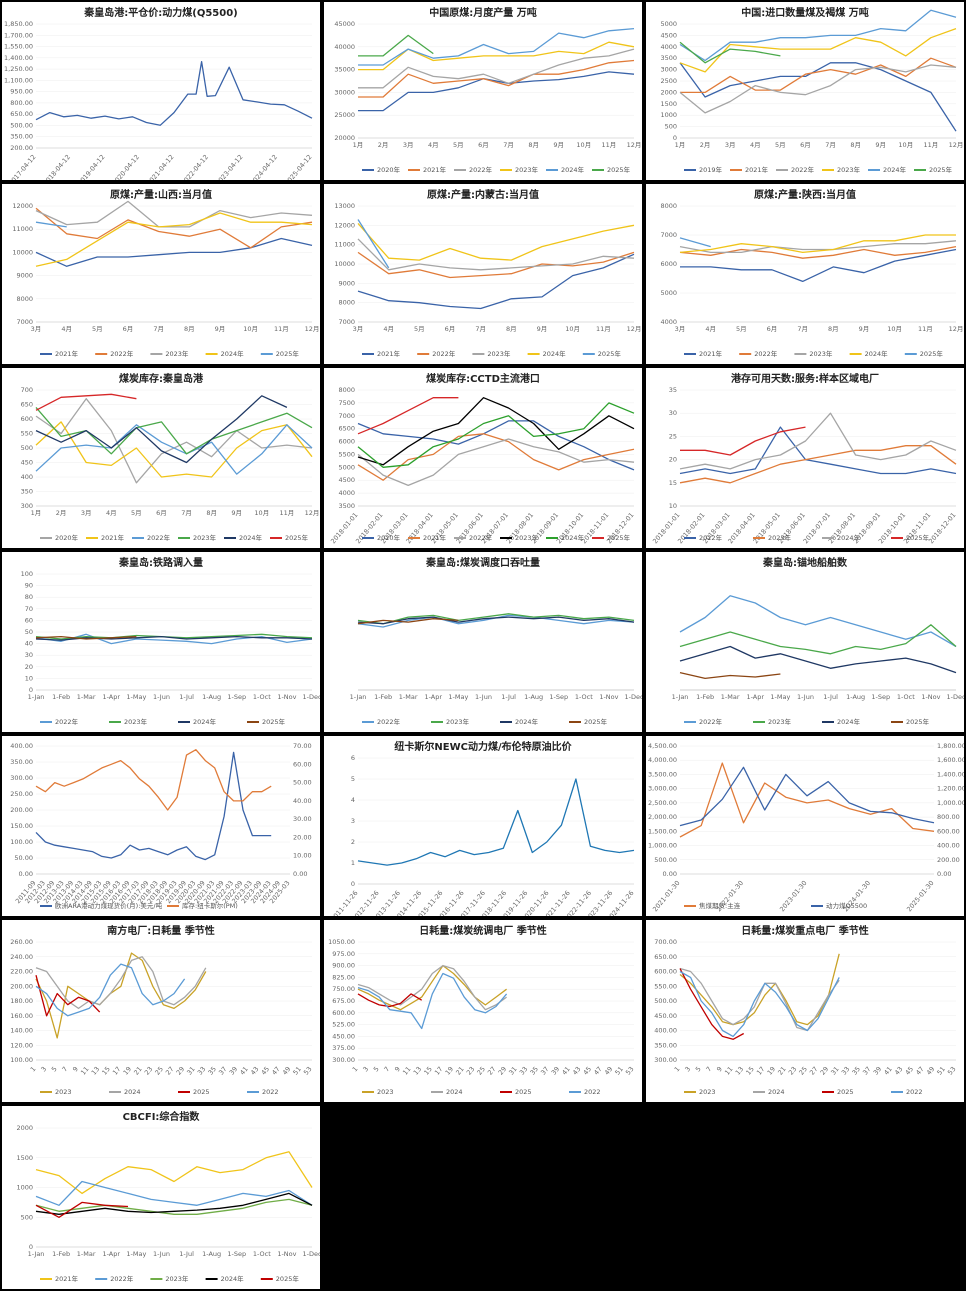  Describe the element at coordinates (619, 537) in the screenshot. I see `legend-label: 2025年` at that location.